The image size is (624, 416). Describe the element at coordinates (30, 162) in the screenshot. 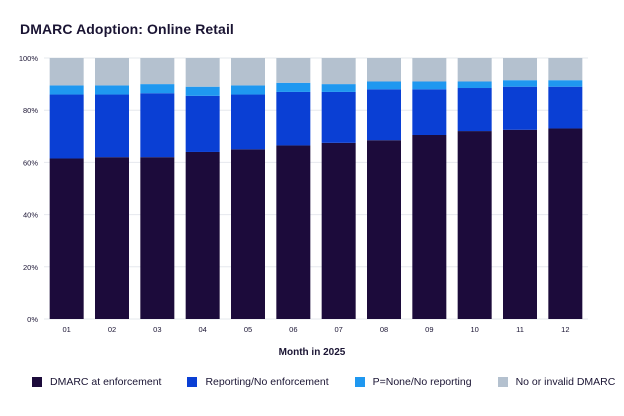

I see `y-tick-label: 60%` at that location.